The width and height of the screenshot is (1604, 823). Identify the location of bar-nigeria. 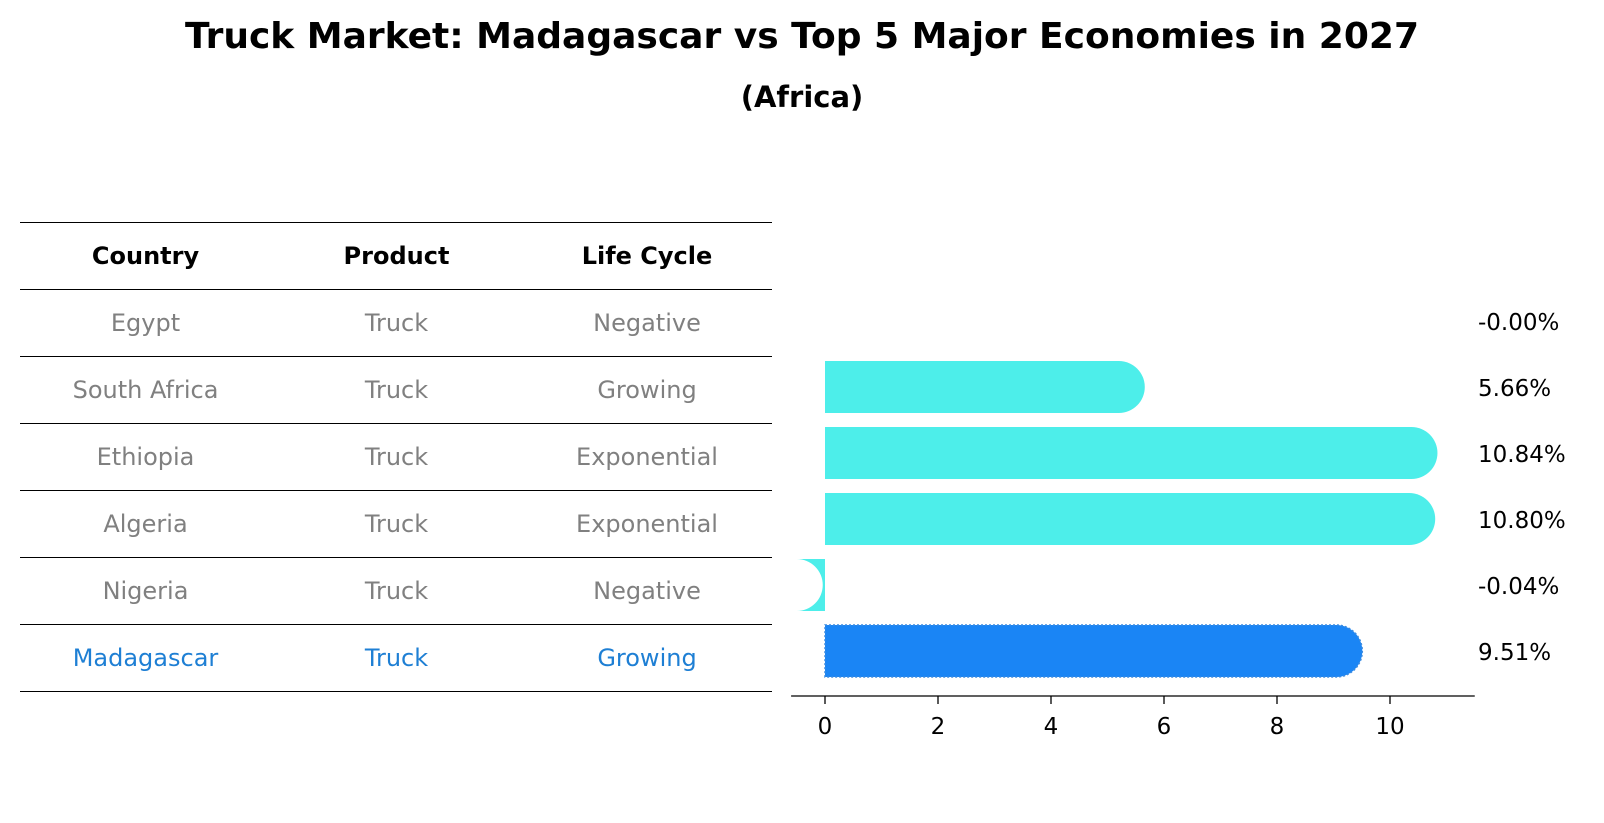
(810, 585).